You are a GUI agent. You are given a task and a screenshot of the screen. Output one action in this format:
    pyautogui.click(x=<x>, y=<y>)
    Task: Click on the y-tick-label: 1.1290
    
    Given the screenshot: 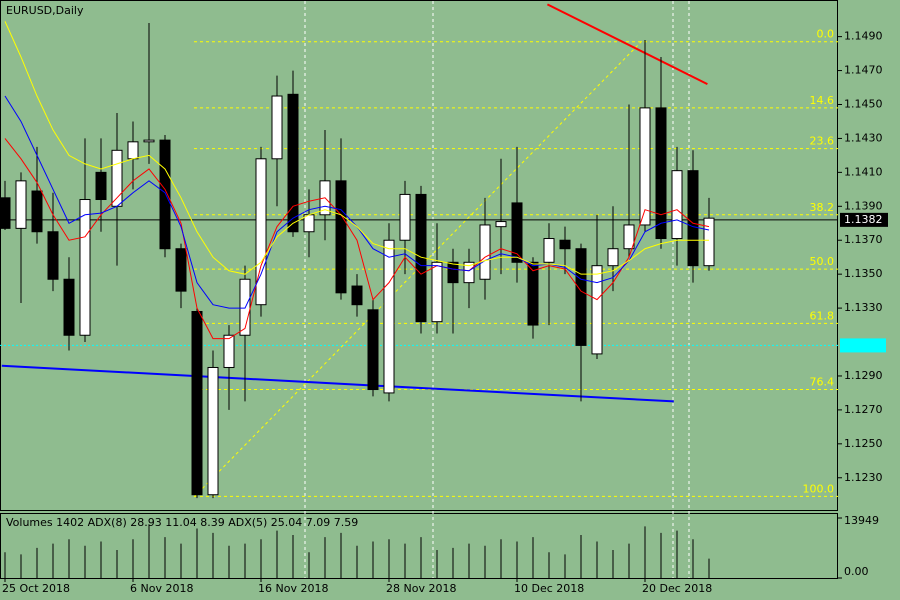 What is the action you would take?
    pyautogui.click(x=863, y=375)
    